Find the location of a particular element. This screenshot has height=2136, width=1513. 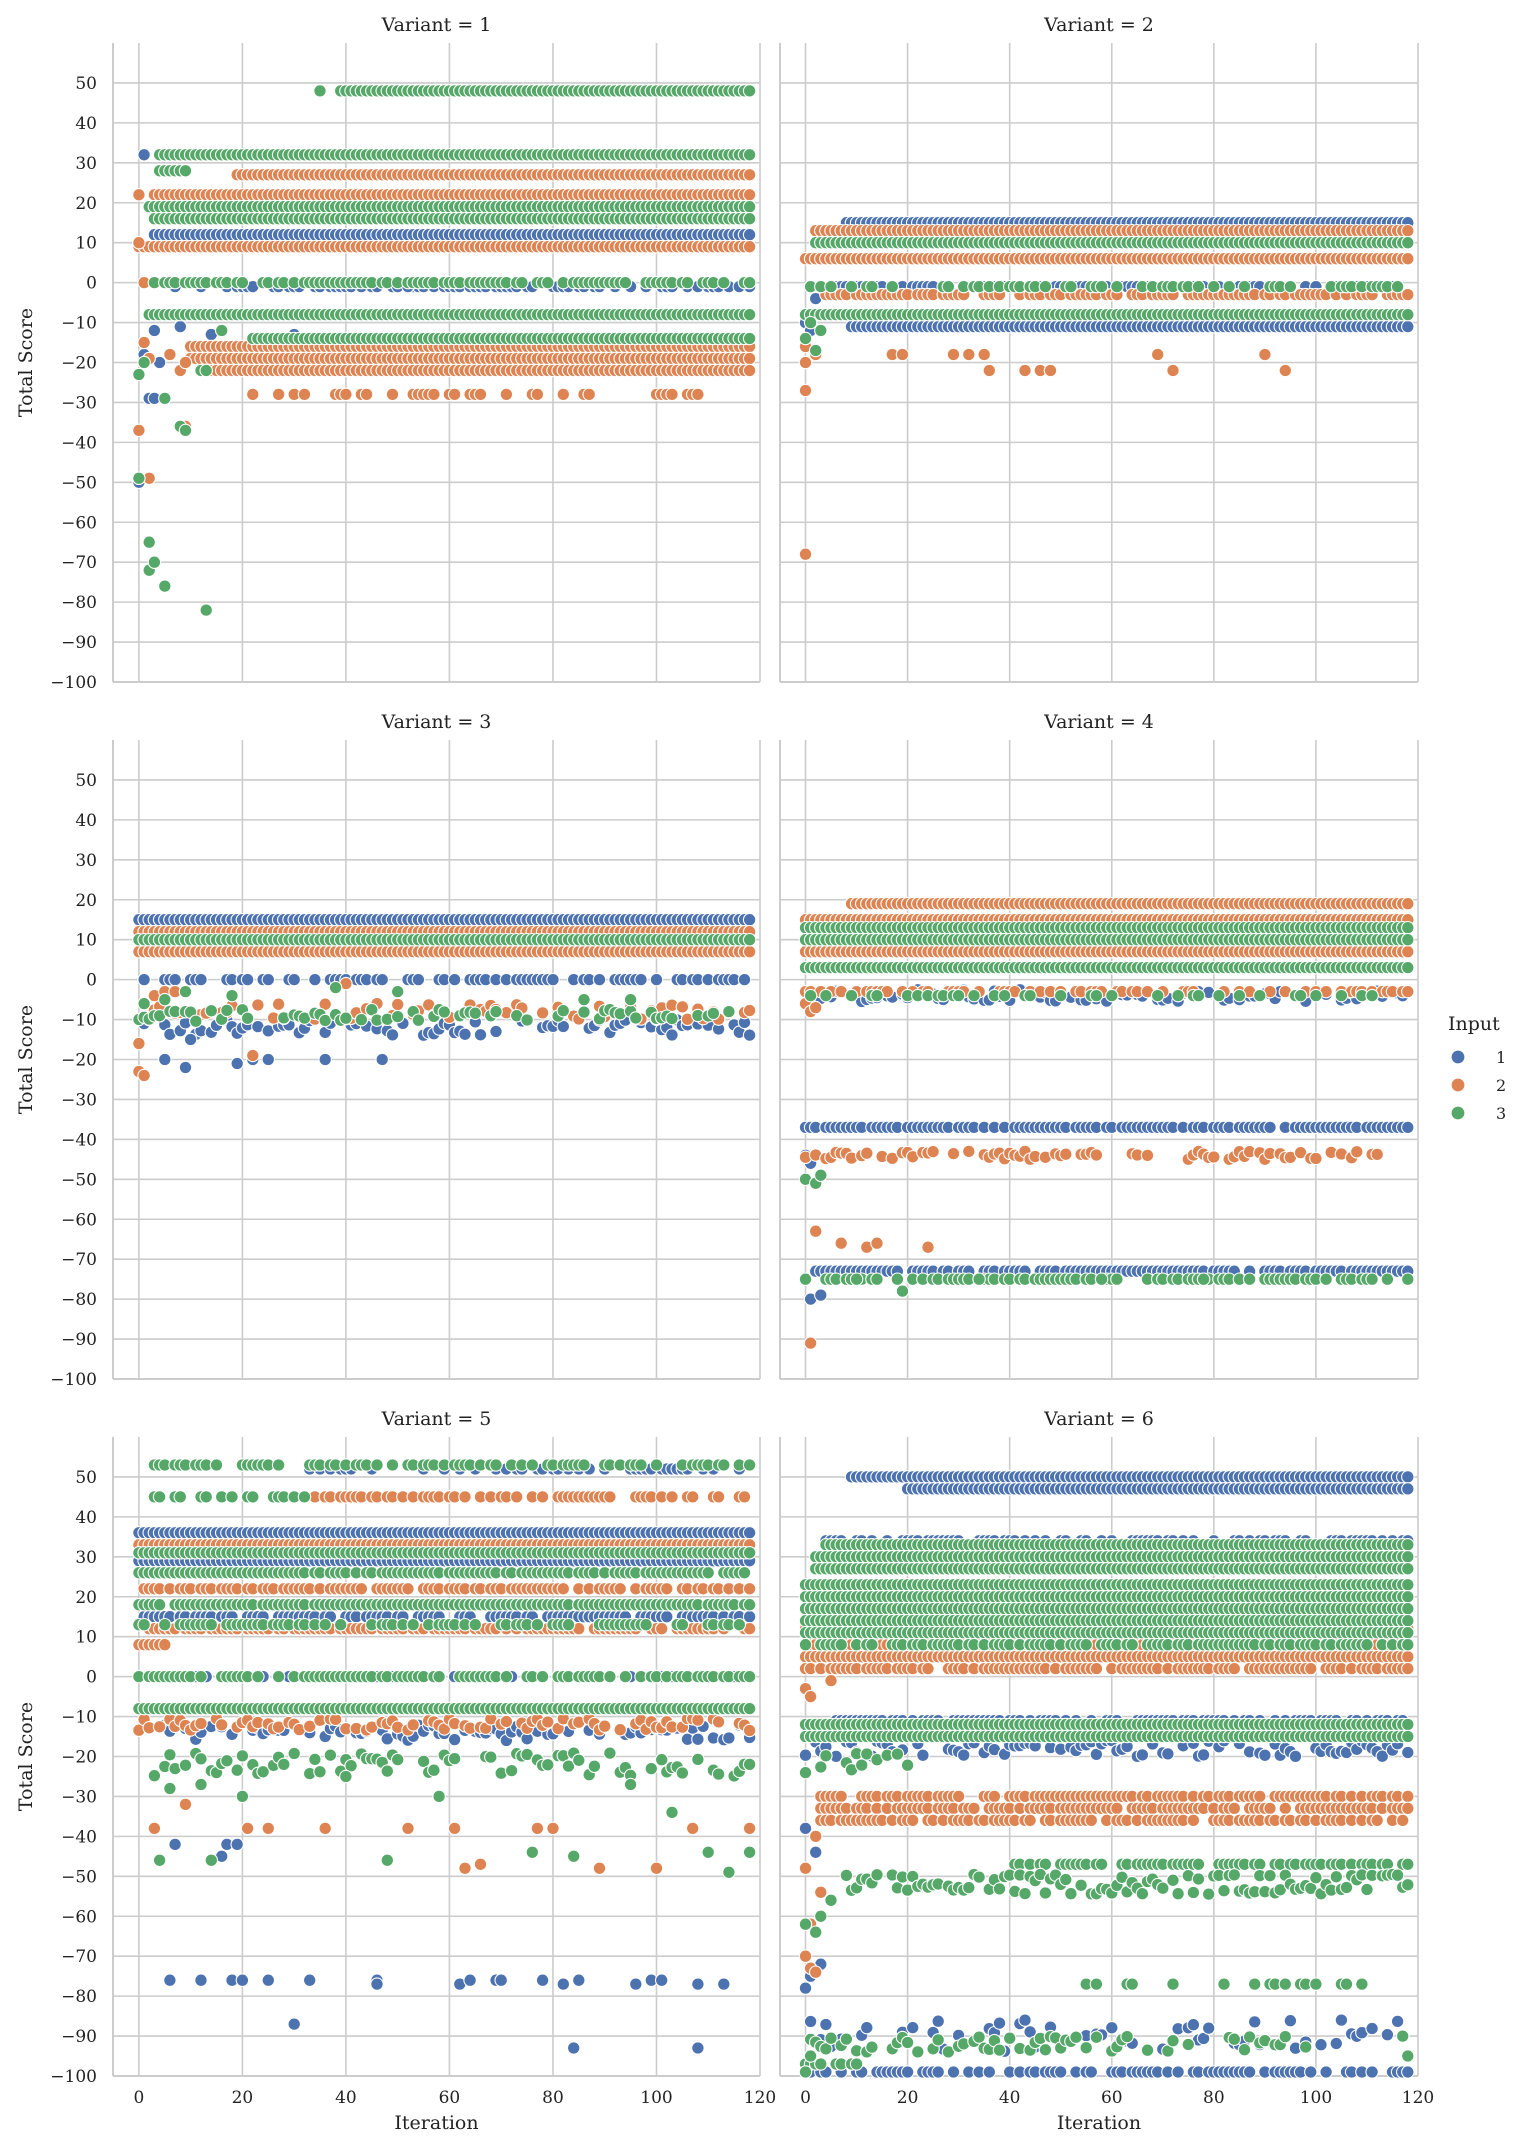

y-tick-label: 40 is located at coordinates (86, 124).